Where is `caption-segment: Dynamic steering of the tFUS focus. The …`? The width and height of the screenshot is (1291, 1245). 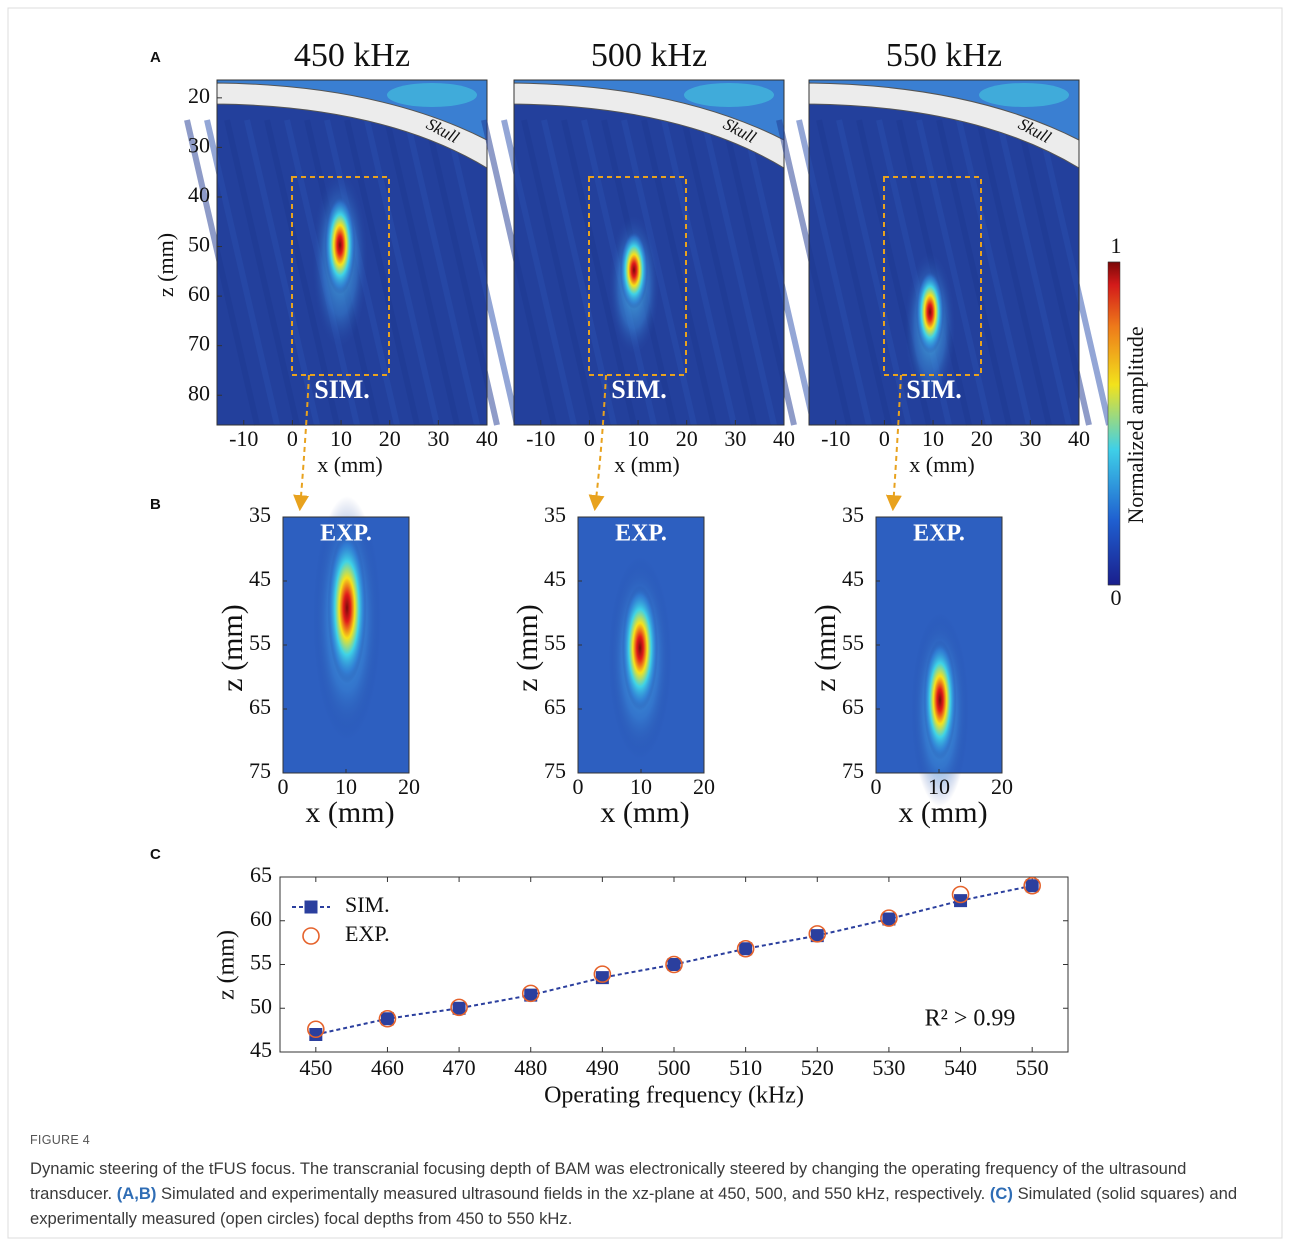
caption-segment: Dynamic steering of the tFUS focus. The … is located at coordinates (608, 1181).